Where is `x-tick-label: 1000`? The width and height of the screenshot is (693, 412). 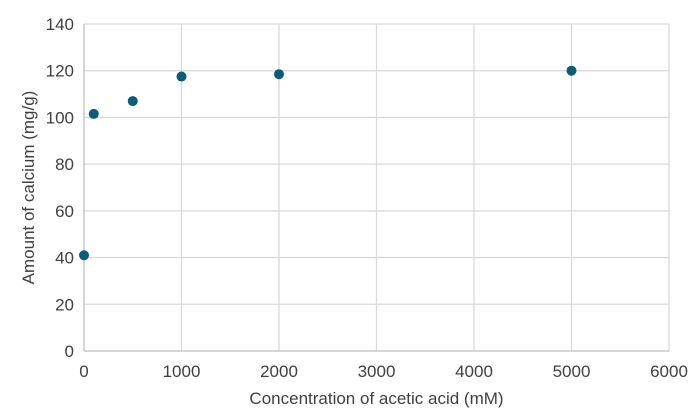 x-tick-label: 1000 is located at coordinates (182, 371).